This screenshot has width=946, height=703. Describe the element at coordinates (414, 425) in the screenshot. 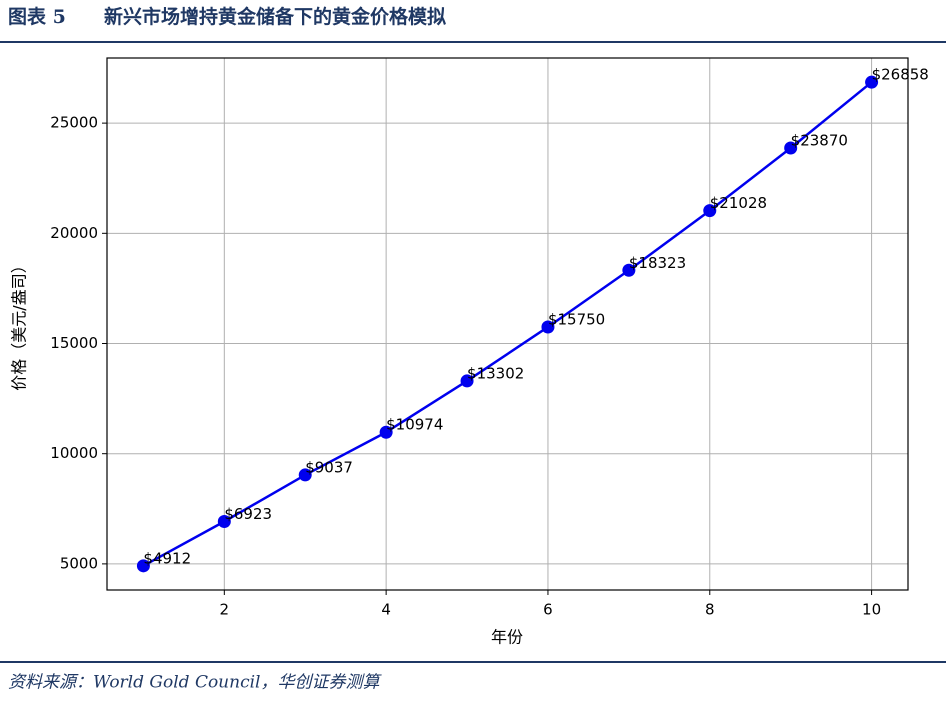

I see `data-label: $10974` at that location.